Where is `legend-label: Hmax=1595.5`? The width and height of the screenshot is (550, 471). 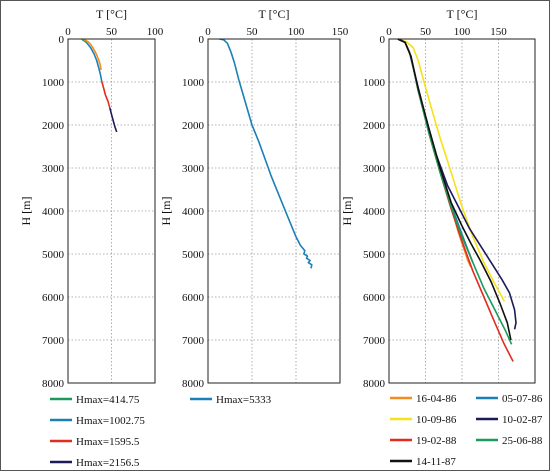 legend-label: Hmax=1595.5 is located at coordinates (108, 442).